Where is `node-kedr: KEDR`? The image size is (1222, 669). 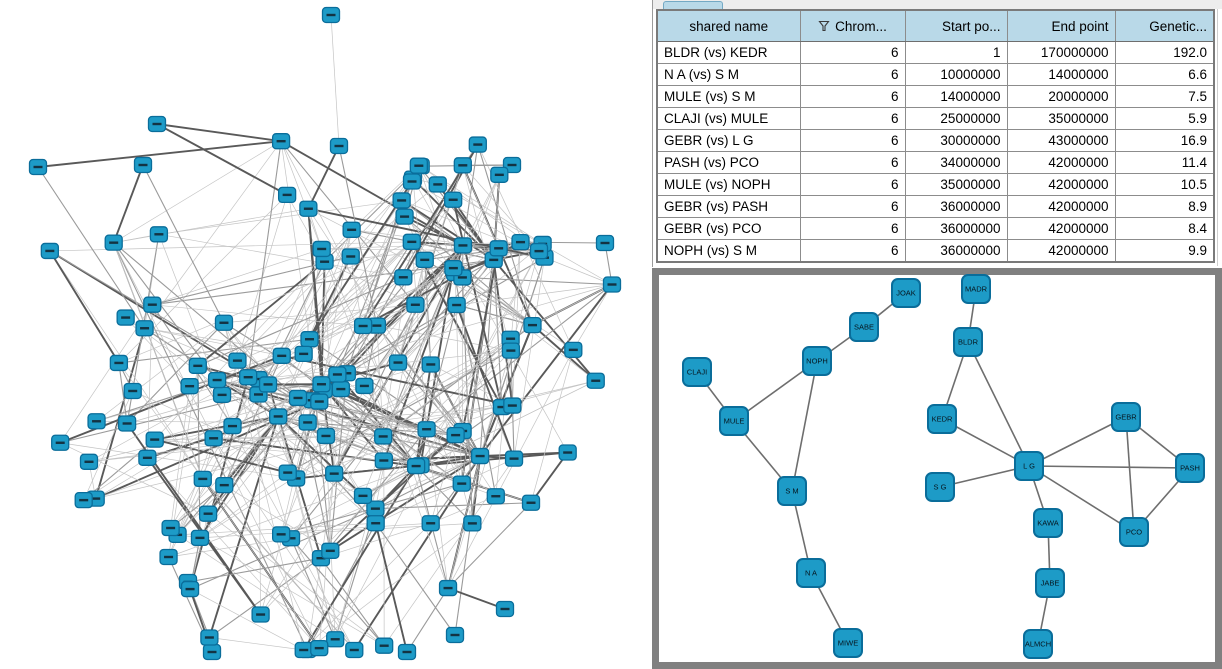 node-kedr: KEDR is located at coordinates (942, 419).